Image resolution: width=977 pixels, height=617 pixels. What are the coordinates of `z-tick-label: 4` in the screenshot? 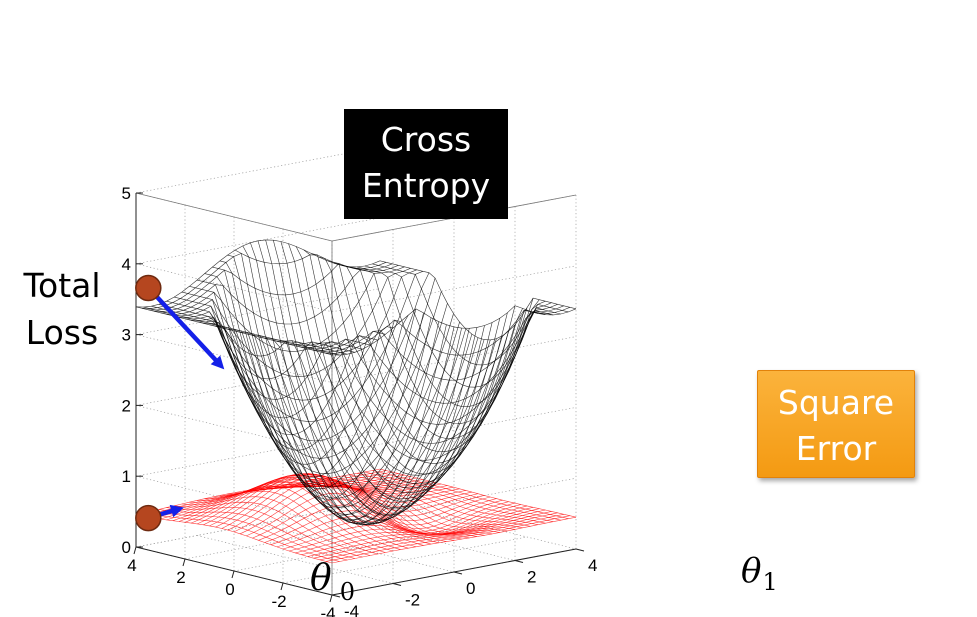 It's located at (126, 264).